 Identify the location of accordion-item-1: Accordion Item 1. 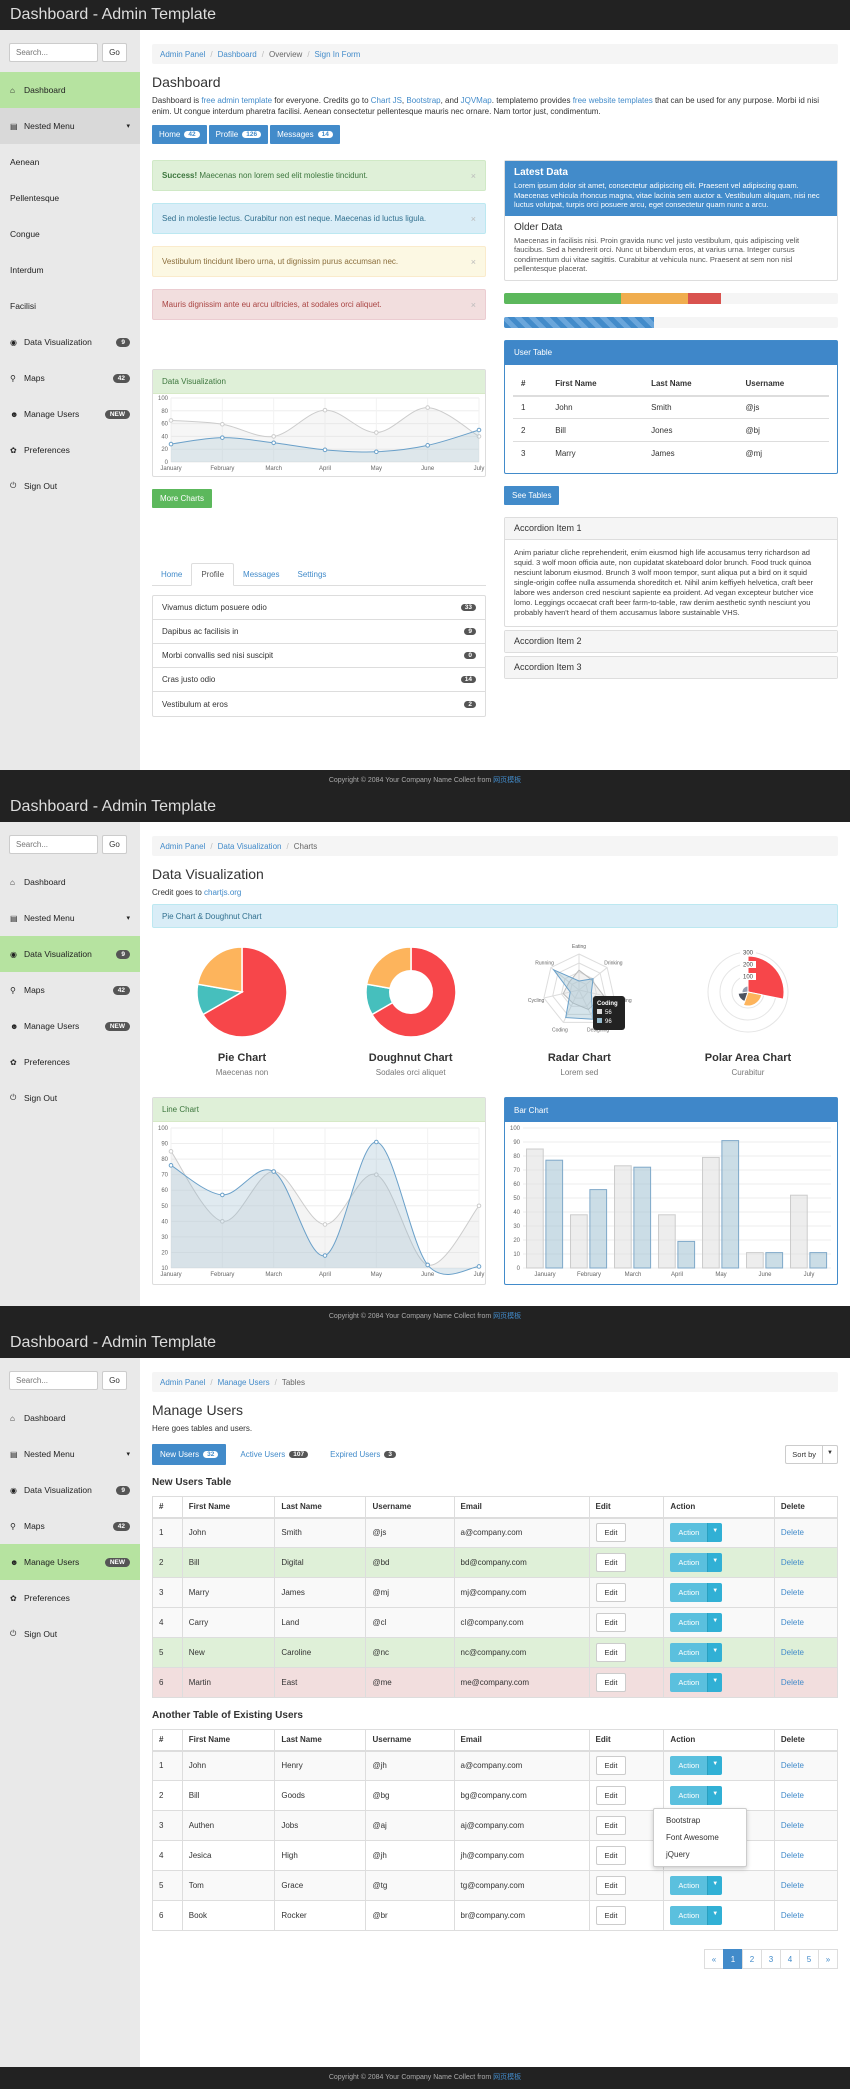
(671, 528).